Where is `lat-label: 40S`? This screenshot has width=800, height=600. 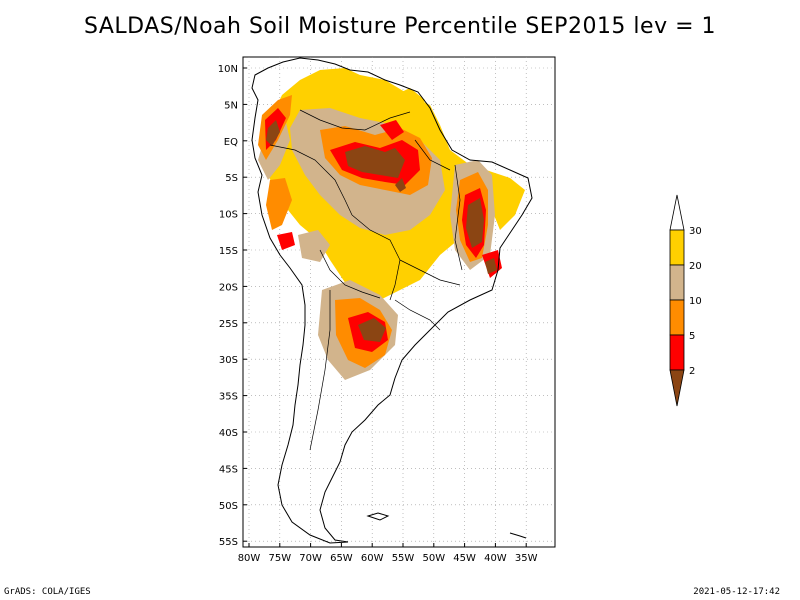
lat-label: 40S is located at coordinates (228, 433).